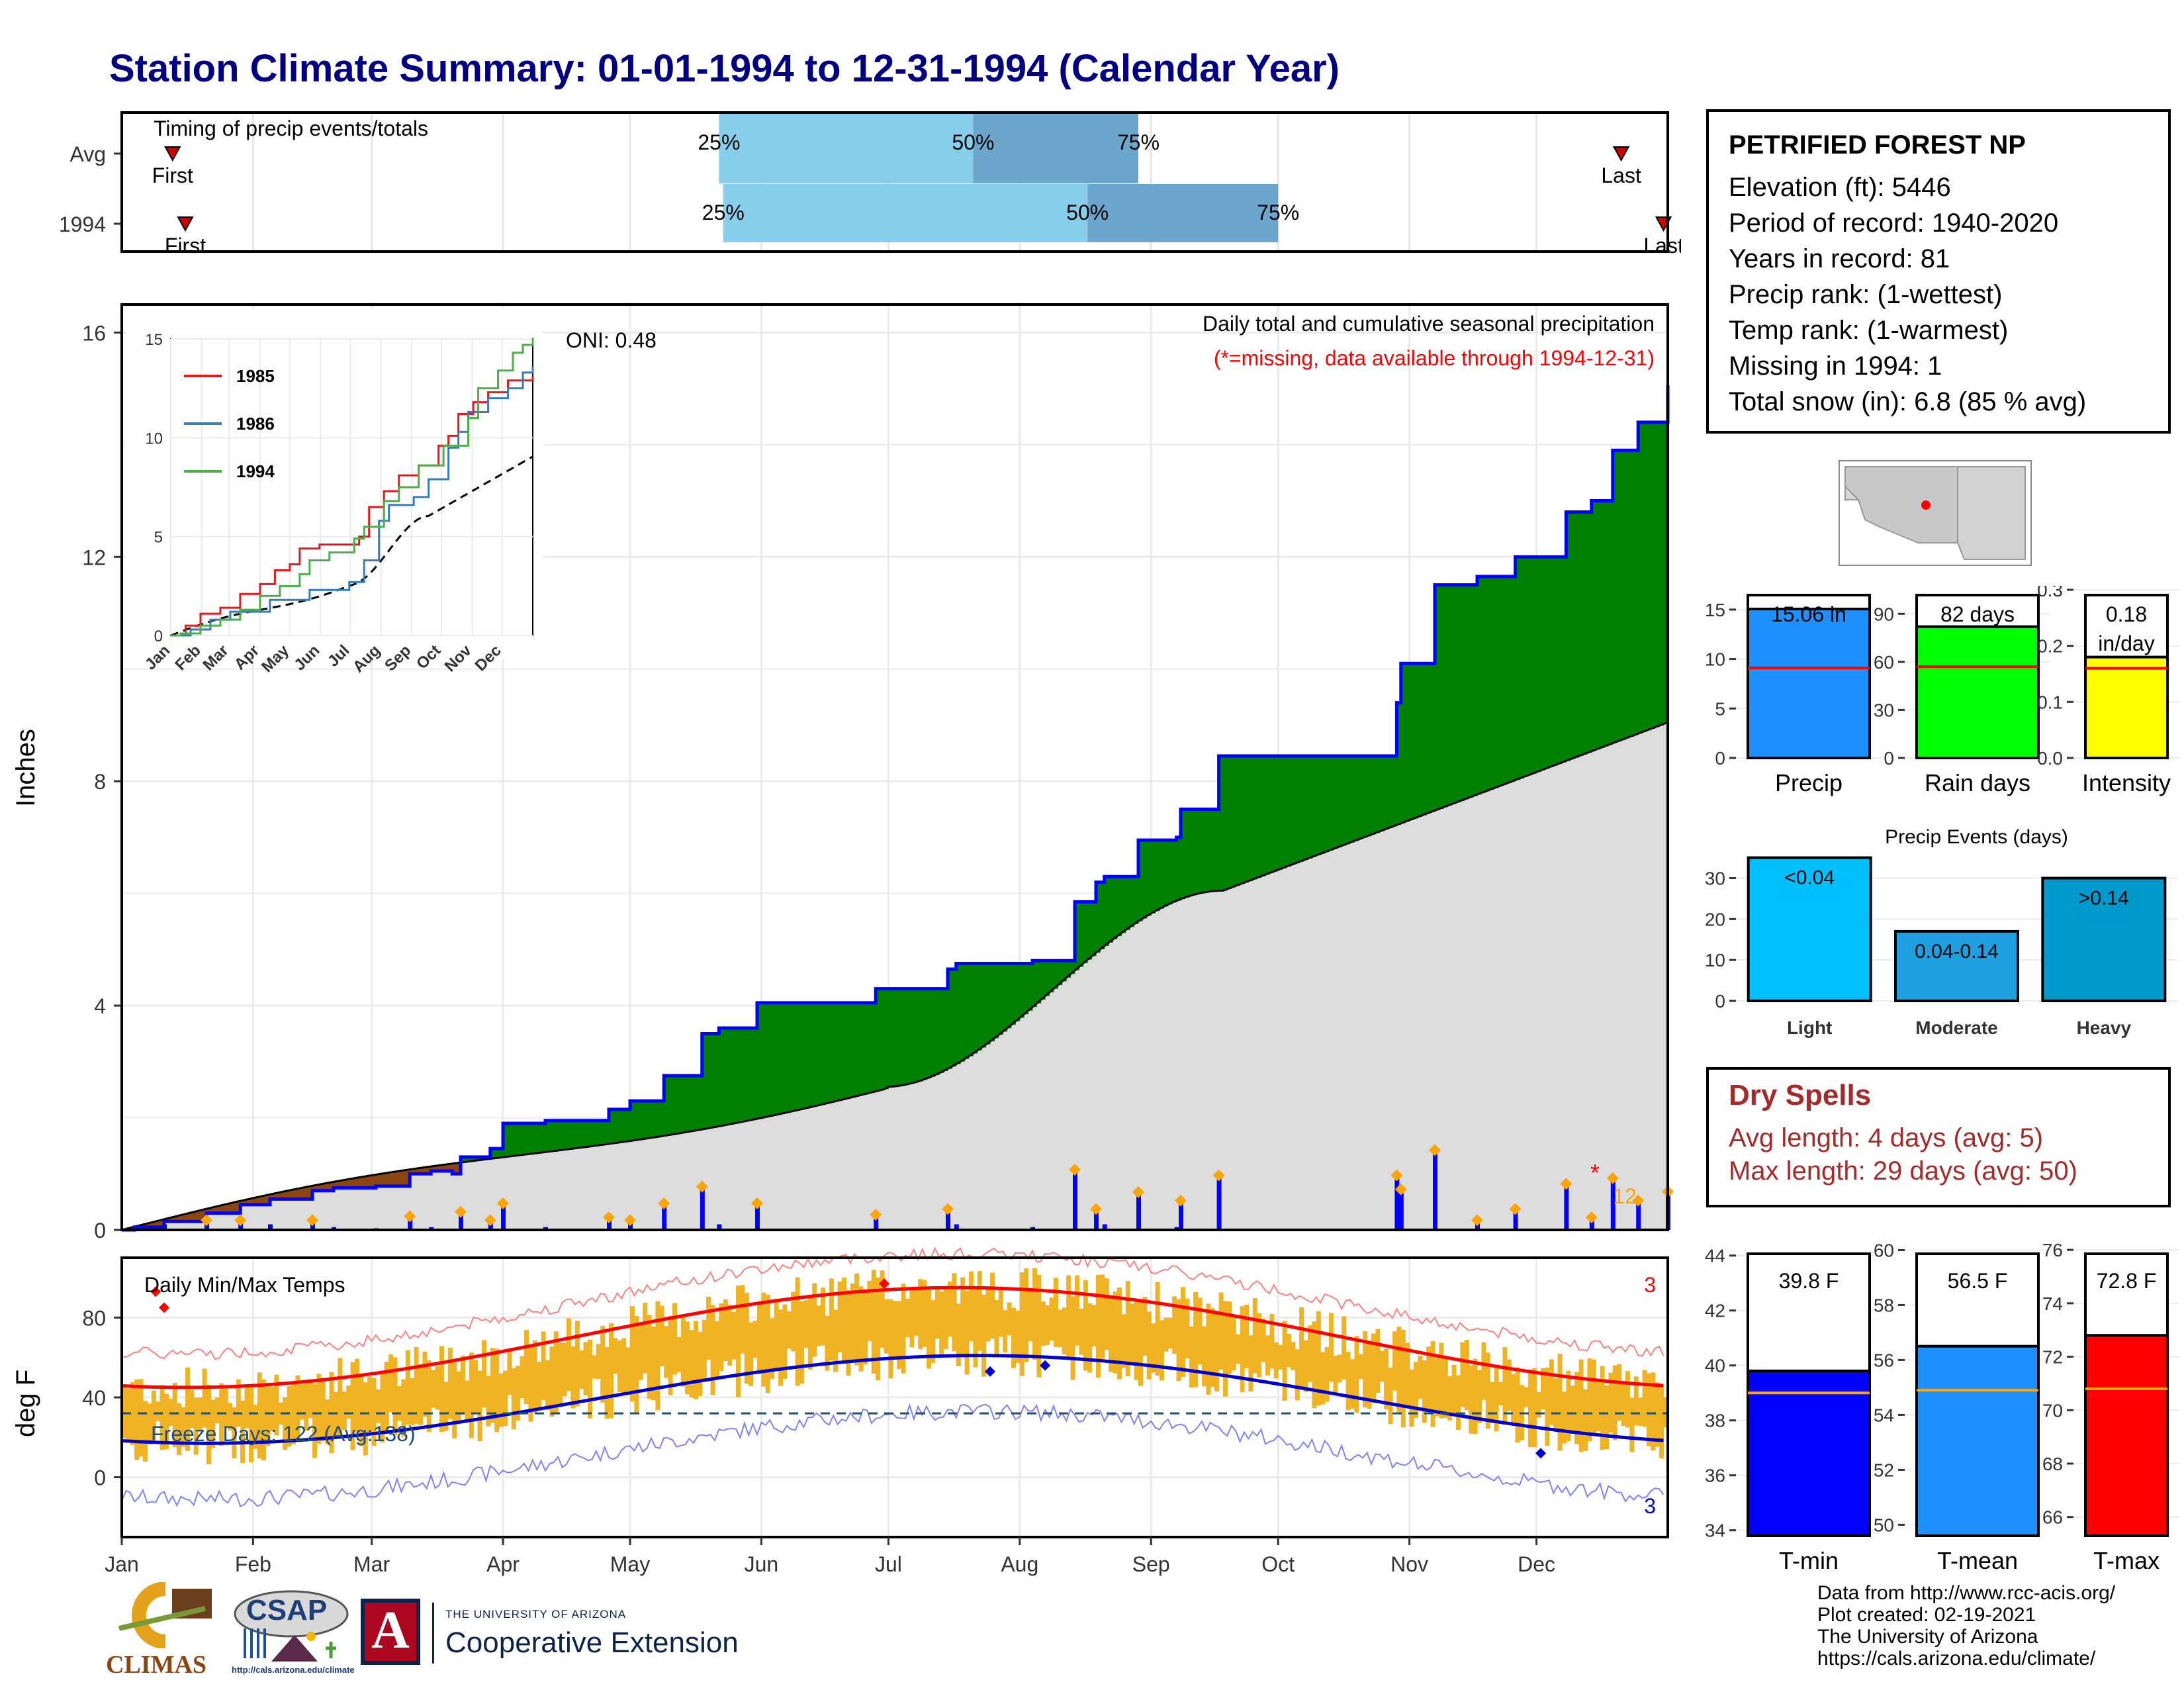 This screenshot has width=2184, height=1688. What do you see at coordinates (2126, 643) in the screenshot?
I see `summary-value-label-2: in/day` at bounding box center [2126, 643].